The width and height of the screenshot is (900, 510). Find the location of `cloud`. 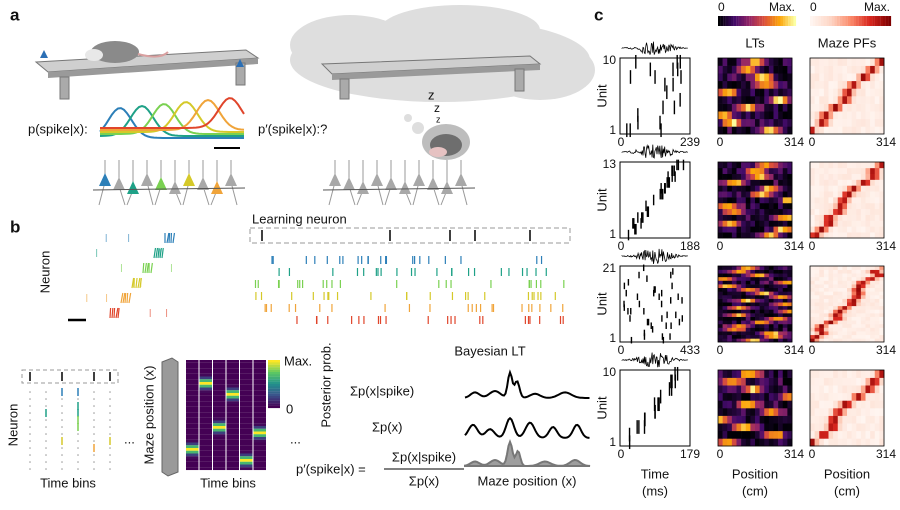

cloud is located at coordinates (442, 82).